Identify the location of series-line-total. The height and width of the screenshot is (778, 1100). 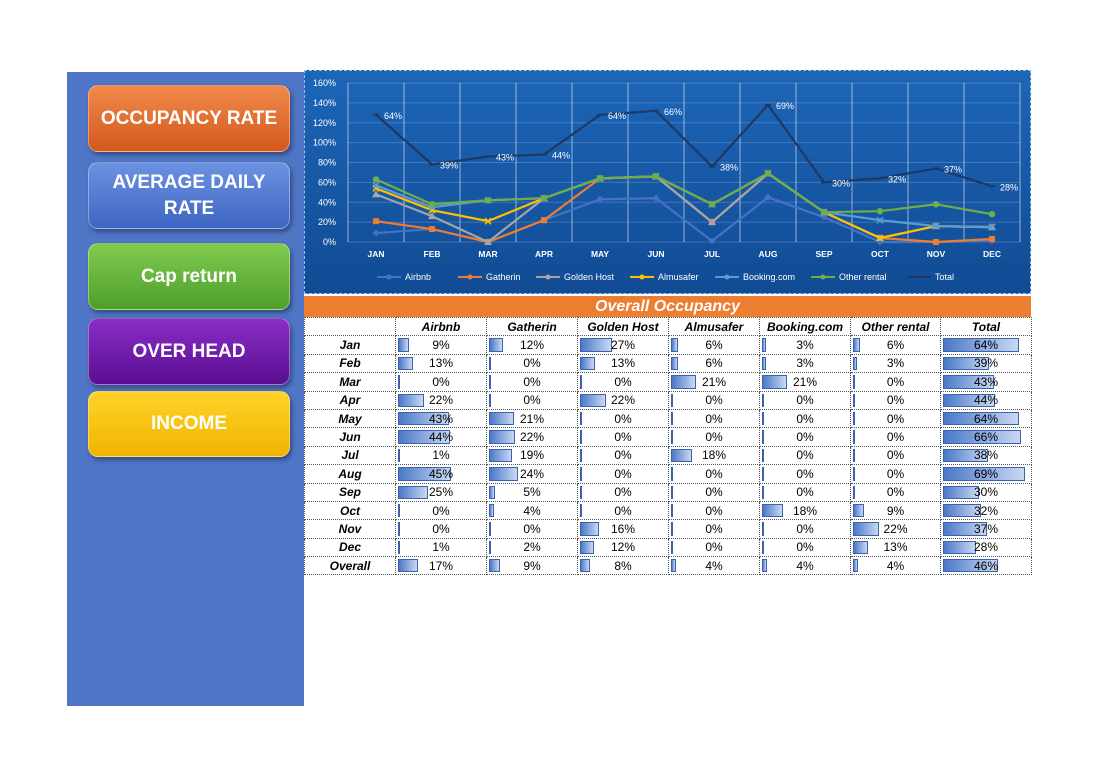
(684, 145).